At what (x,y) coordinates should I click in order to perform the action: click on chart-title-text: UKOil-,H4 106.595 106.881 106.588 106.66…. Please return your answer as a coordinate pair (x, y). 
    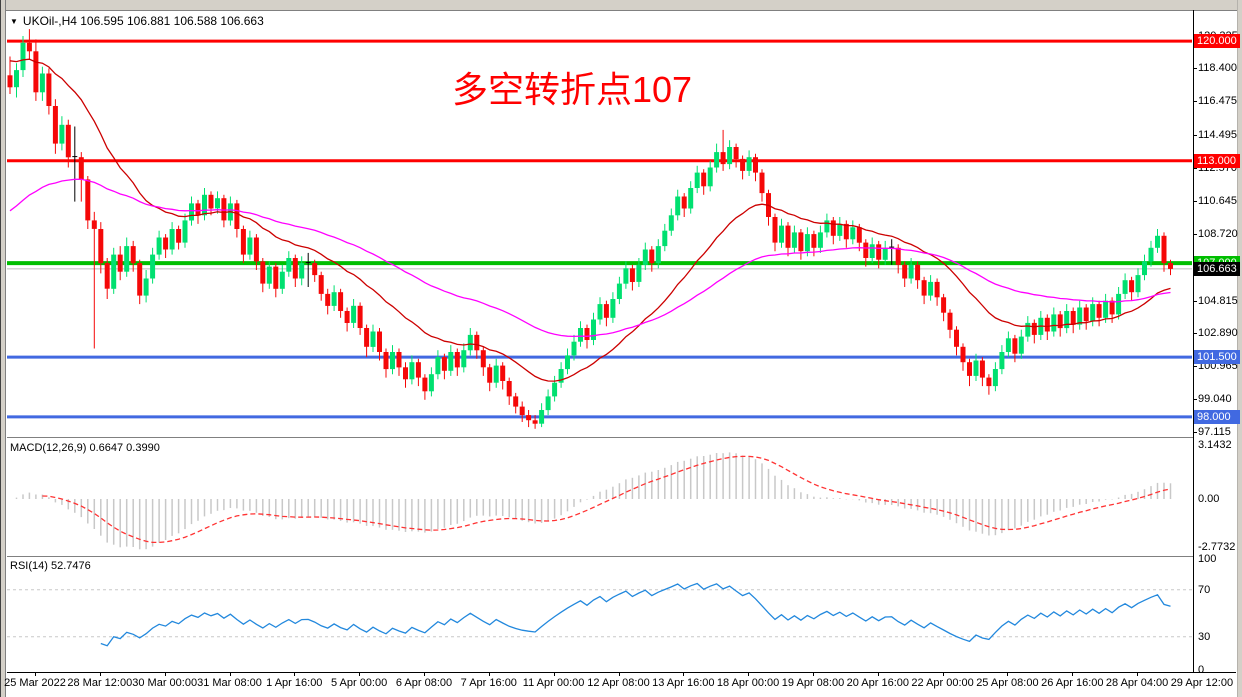
    Looking at the image, I should click on (143, 21).